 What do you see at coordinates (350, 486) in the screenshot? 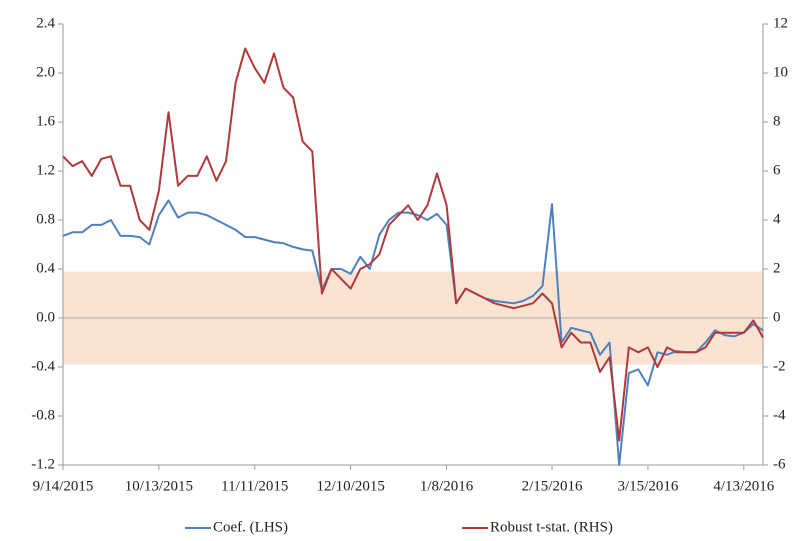
I see `x-tick-label: 12/10/2015` at bounding box center [350, 486].